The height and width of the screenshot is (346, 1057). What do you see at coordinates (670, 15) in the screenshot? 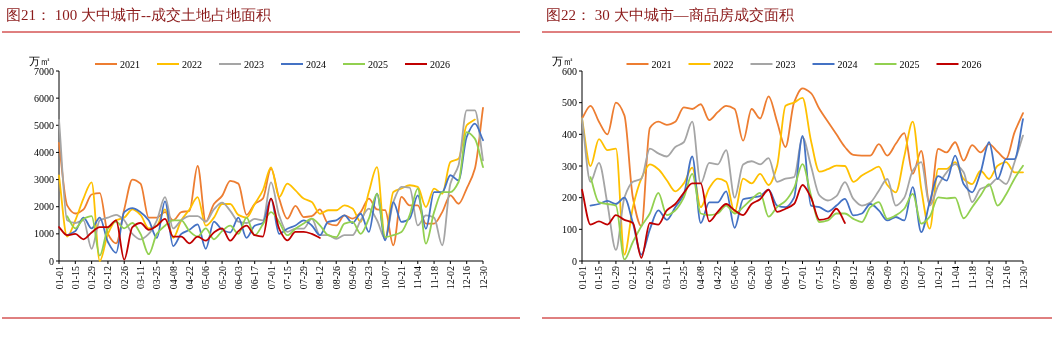
I see `chart-title: 图22： 30 大中城市—商品房成交面积` at bounding box center [670, 15].